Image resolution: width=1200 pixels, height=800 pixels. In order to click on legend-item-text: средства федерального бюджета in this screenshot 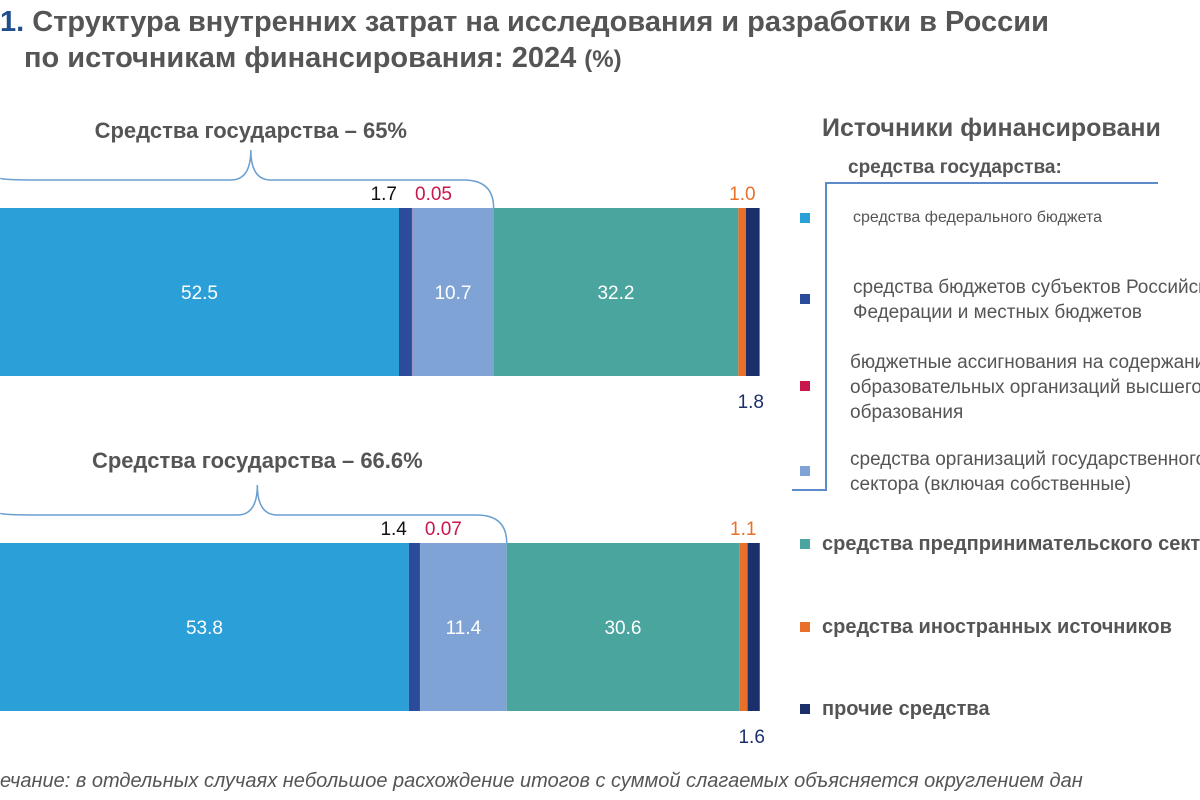, I will do `click(978, 217)`.